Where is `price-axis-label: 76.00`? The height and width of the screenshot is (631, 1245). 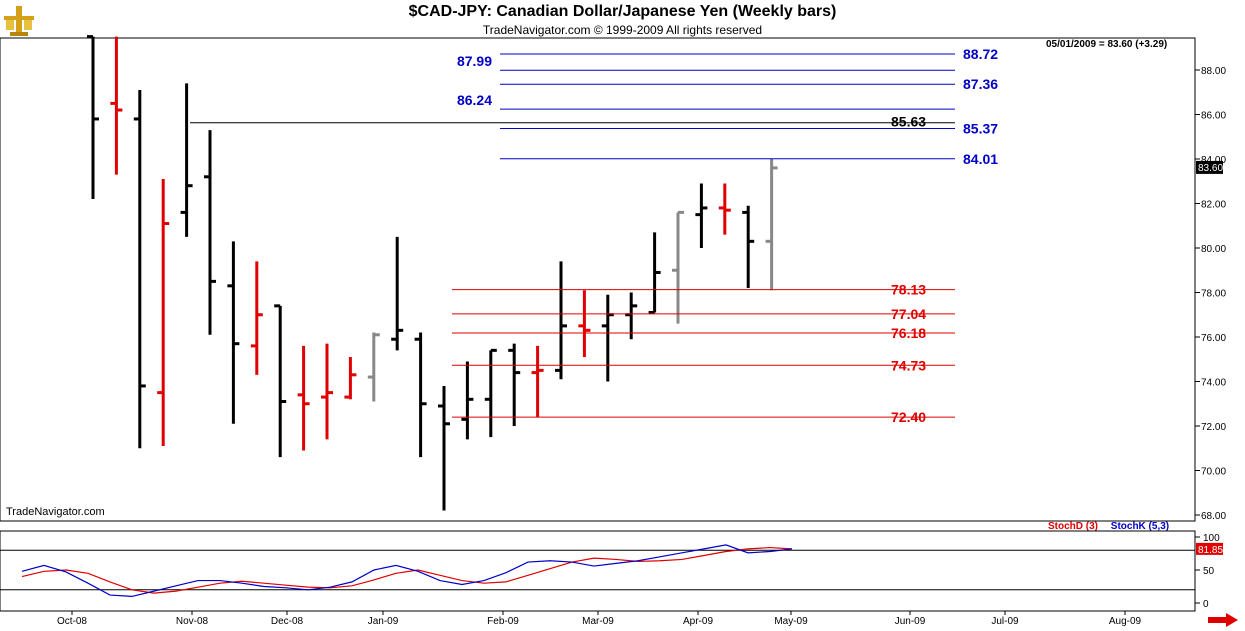 price-axis-label: 76.00 is located at coordinates (1213, 338).